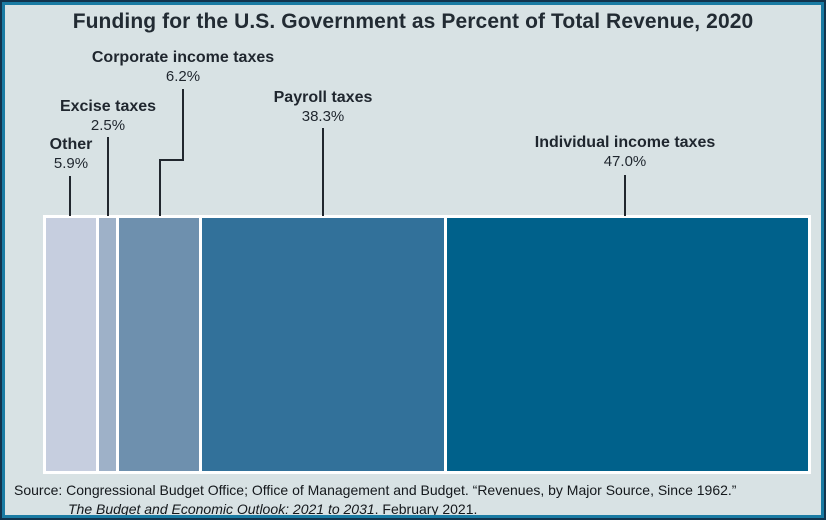 This screenshot has width=826, height=520. What do you see at coordinates (71, 163) in the screenshot?
I see `callout-other-value: 5.9%` at bounding box center [71, 163].